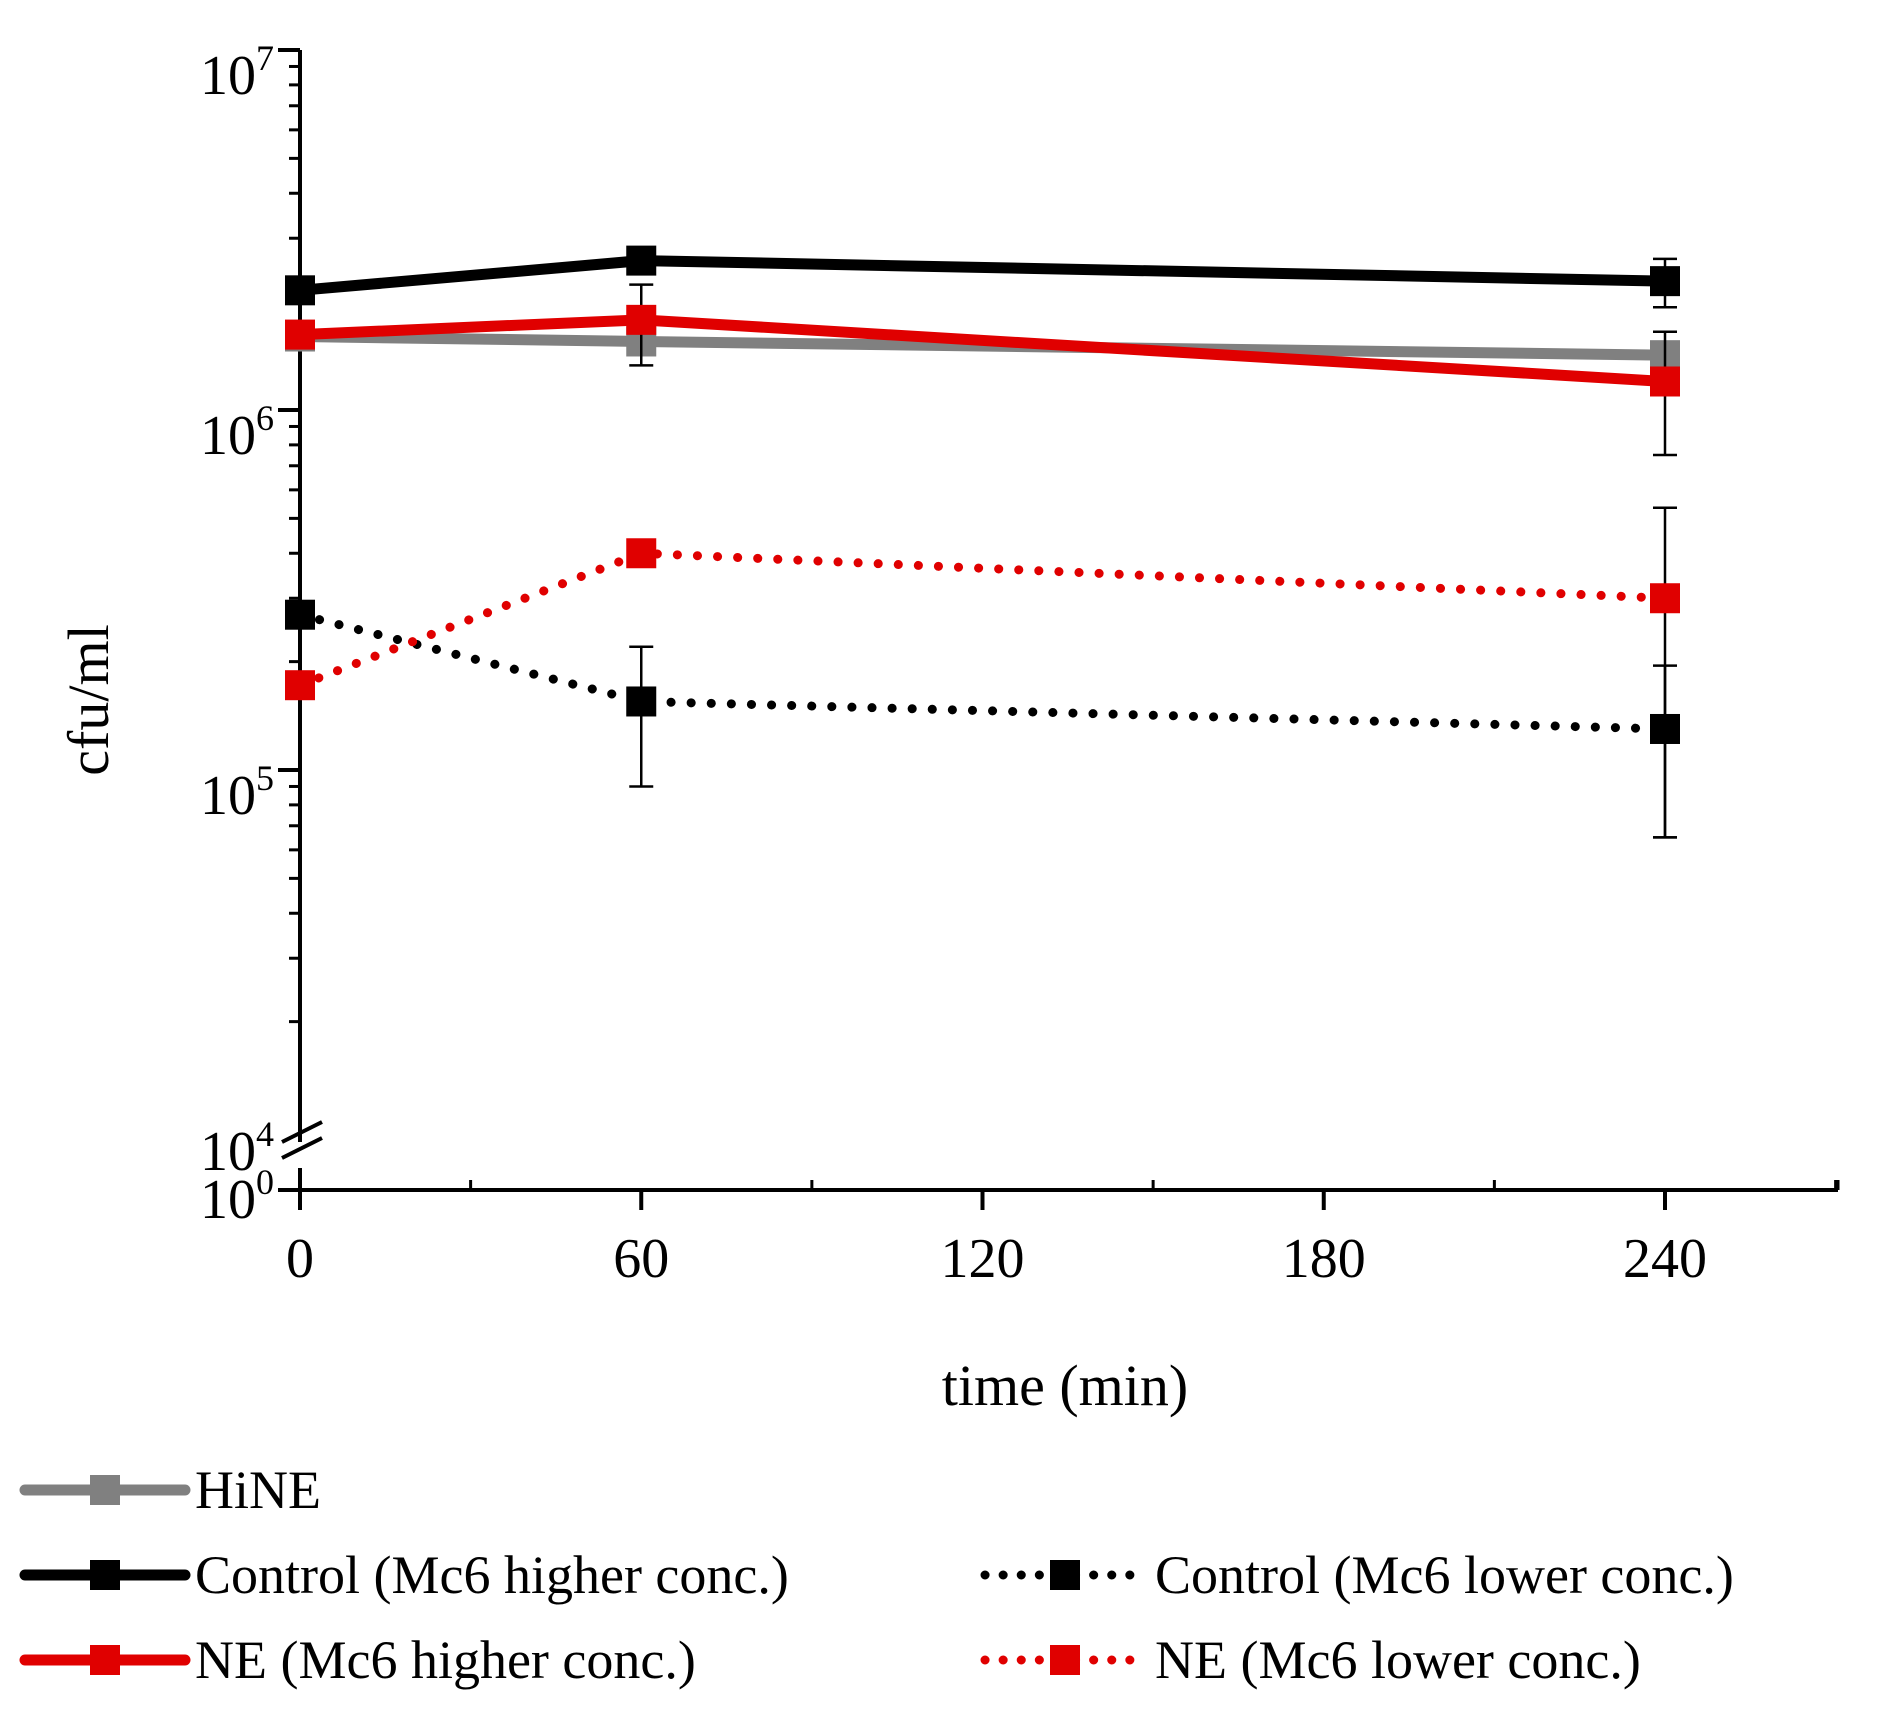 This screenshot has width=1886, height=1717. I want to click on y-break-label-lower-exponent: 0, so click(265, 1182).